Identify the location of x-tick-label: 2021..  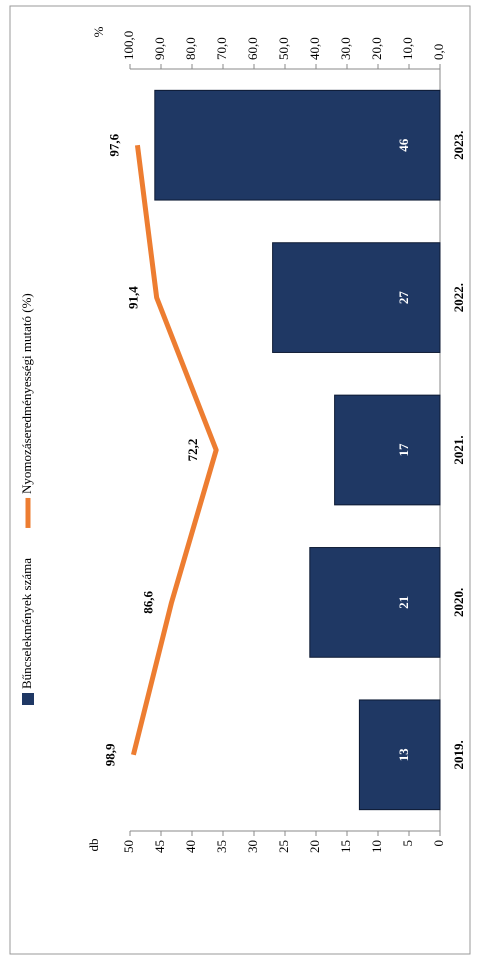
(458, 449).